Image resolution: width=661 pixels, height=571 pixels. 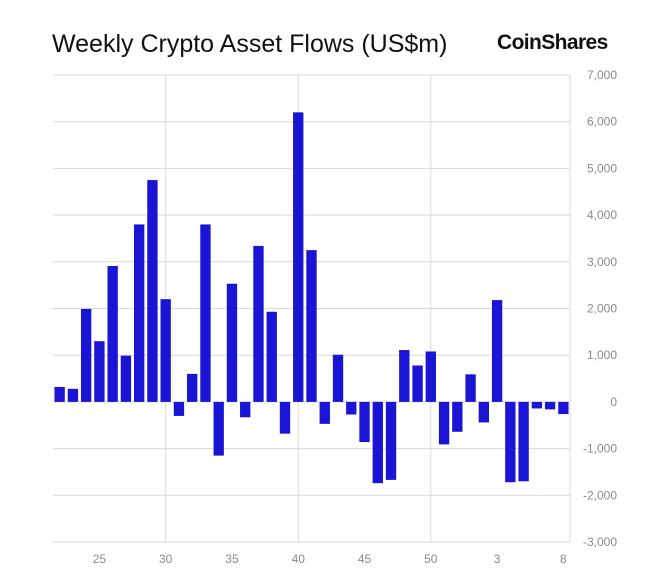 I want to click on y-tick-label: 4,000, so click(x=602, y=215).